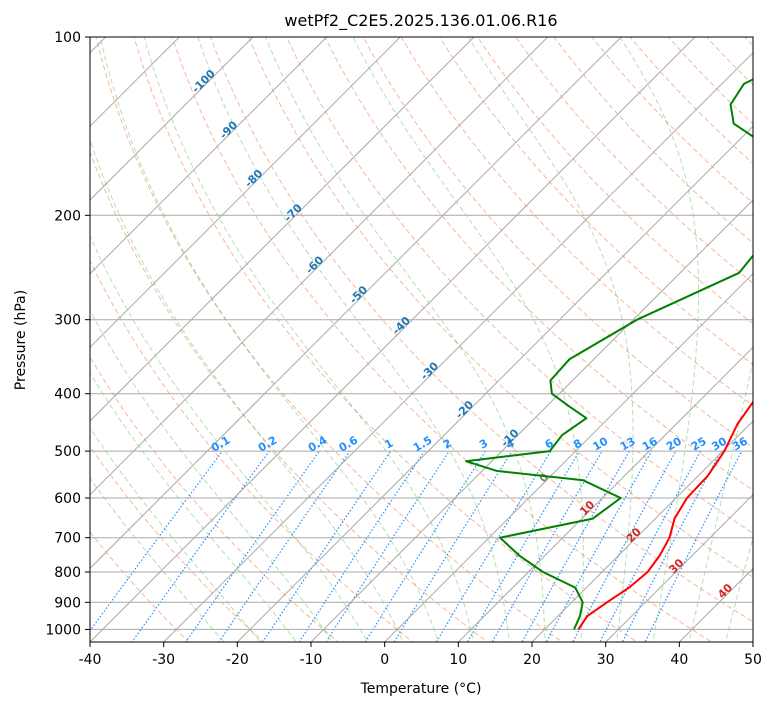 This screenshot has height=708, width=775. I want to click on isotherm-label: -20, so click(464, 409).